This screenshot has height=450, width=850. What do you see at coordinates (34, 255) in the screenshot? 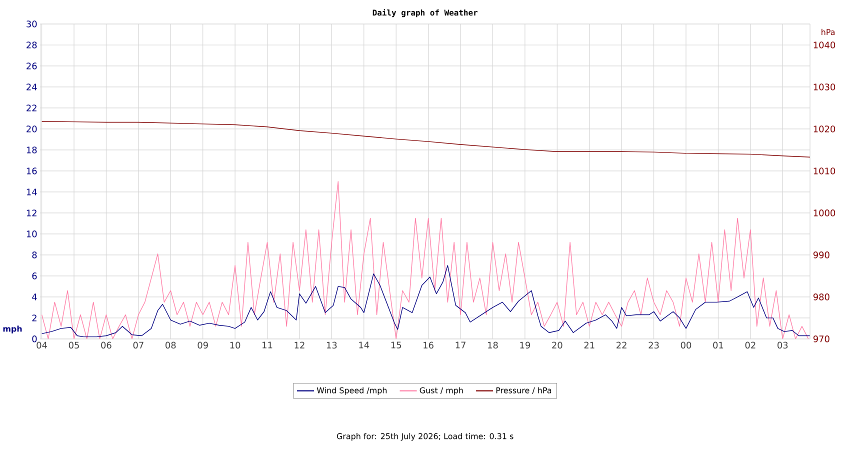
I see `y-tick-label: 8` at bounding box center [34, 255].